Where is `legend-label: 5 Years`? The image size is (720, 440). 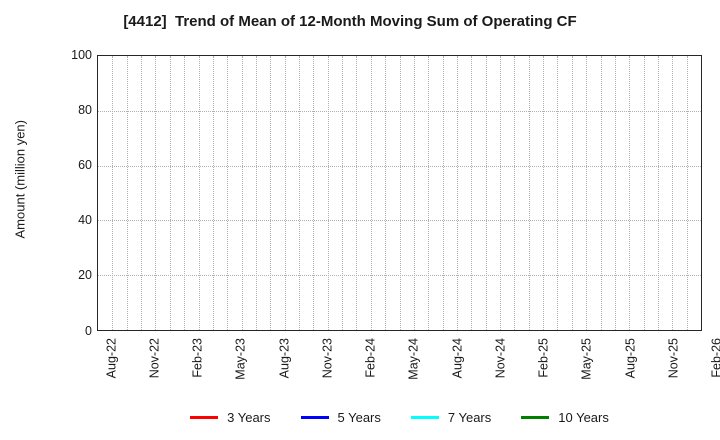 legend-label: 5 Years is located at coordinates (359, 417).